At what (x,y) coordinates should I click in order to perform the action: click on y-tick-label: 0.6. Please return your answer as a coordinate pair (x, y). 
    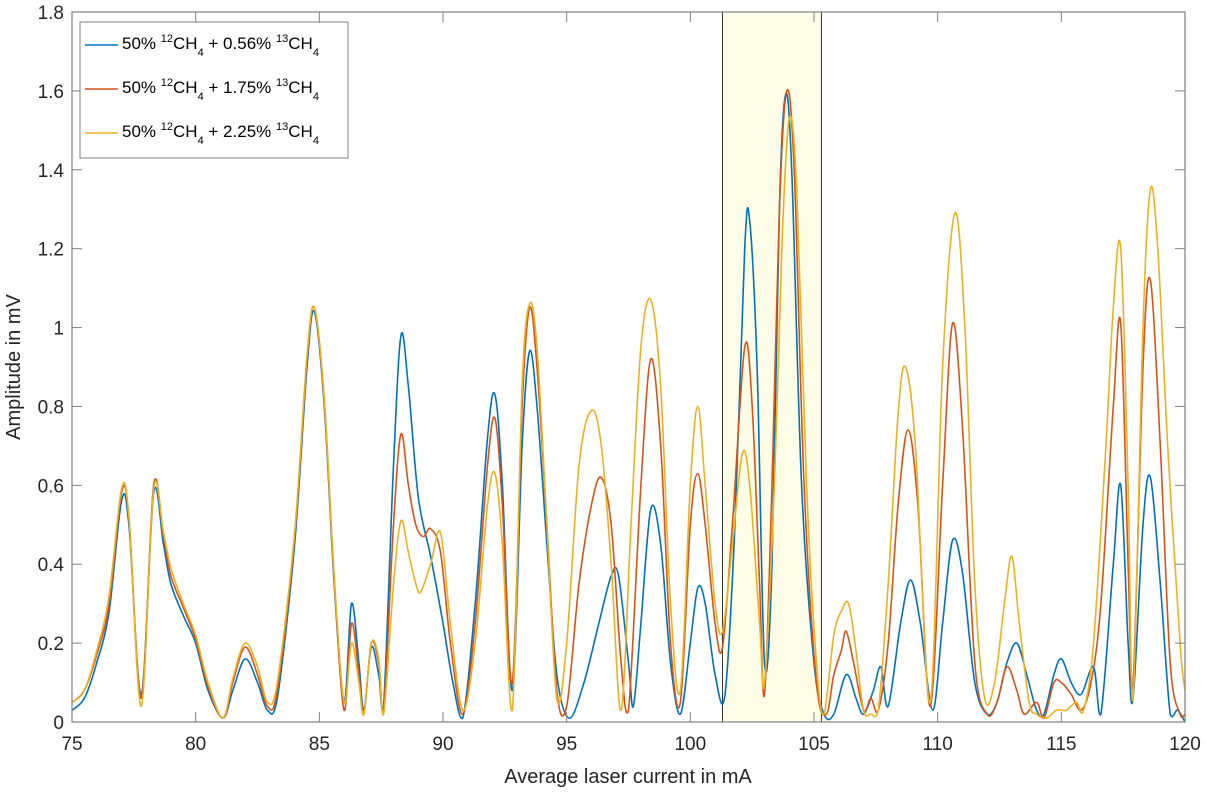
    Looking at the image, I should click on (51, 486).